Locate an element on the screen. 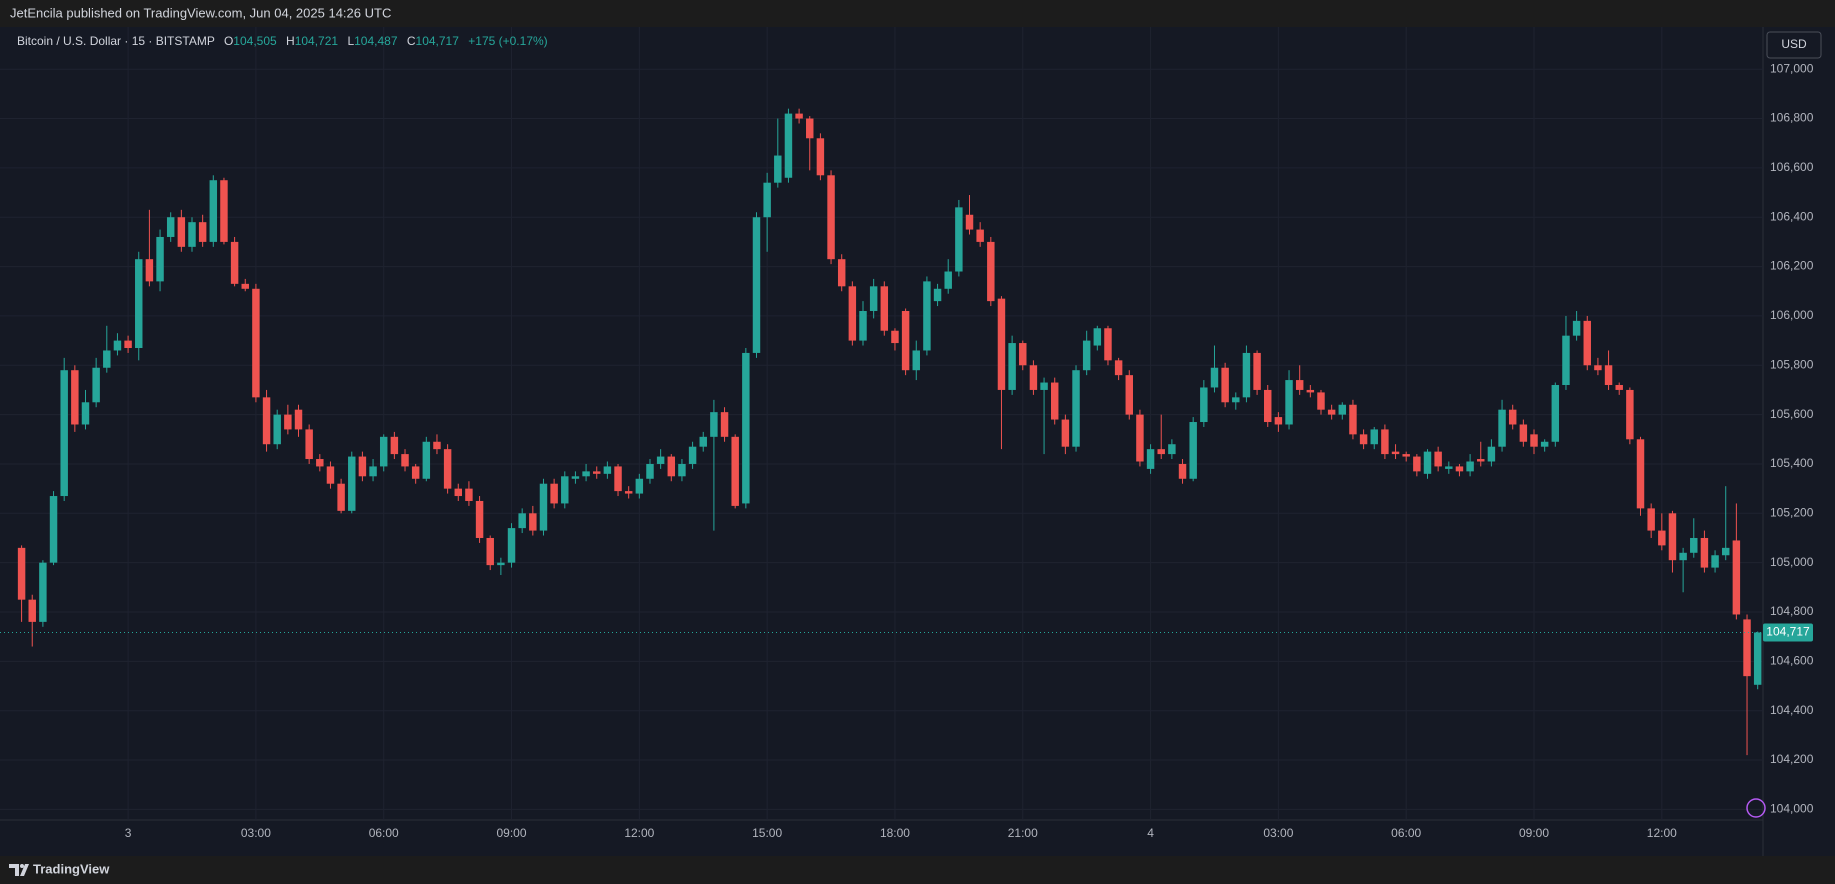  y-tick-label: 105,000 is located at coordinates (1792, 562).